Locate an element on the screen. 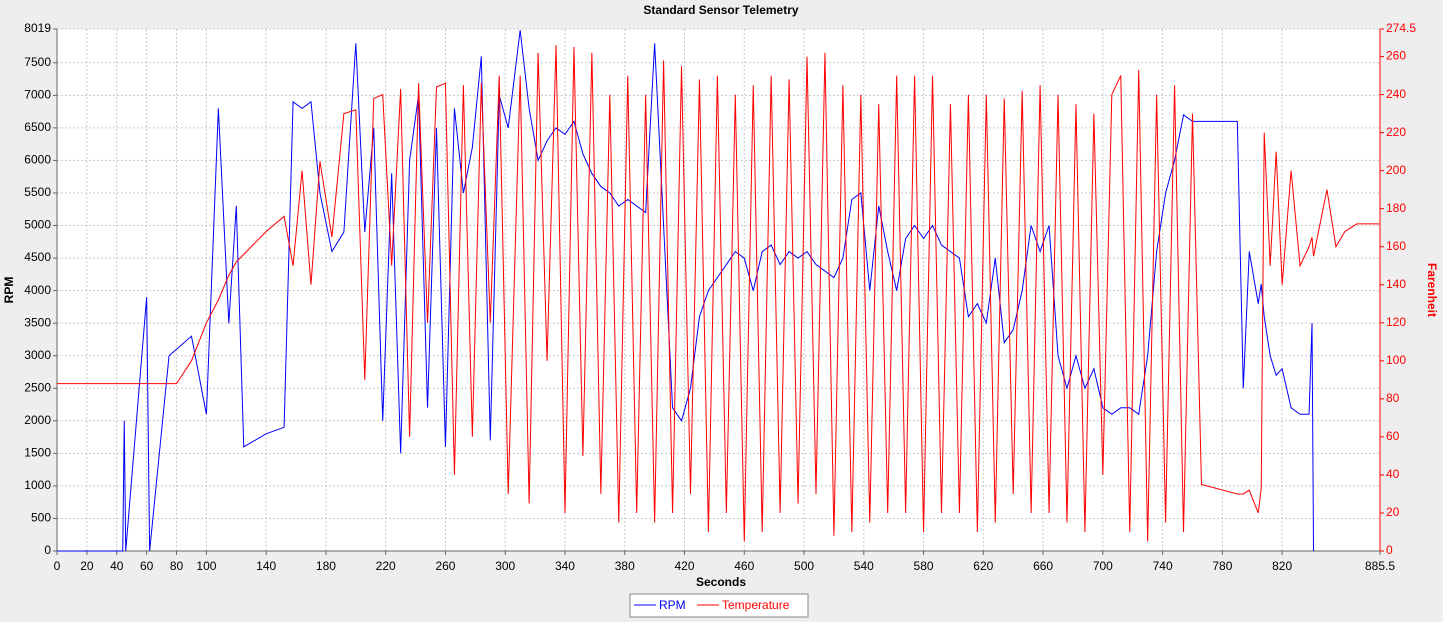 The width and height of the screenshot is (1443, 622). y-tick-label: 1500 is located at coordinates (37, 453).